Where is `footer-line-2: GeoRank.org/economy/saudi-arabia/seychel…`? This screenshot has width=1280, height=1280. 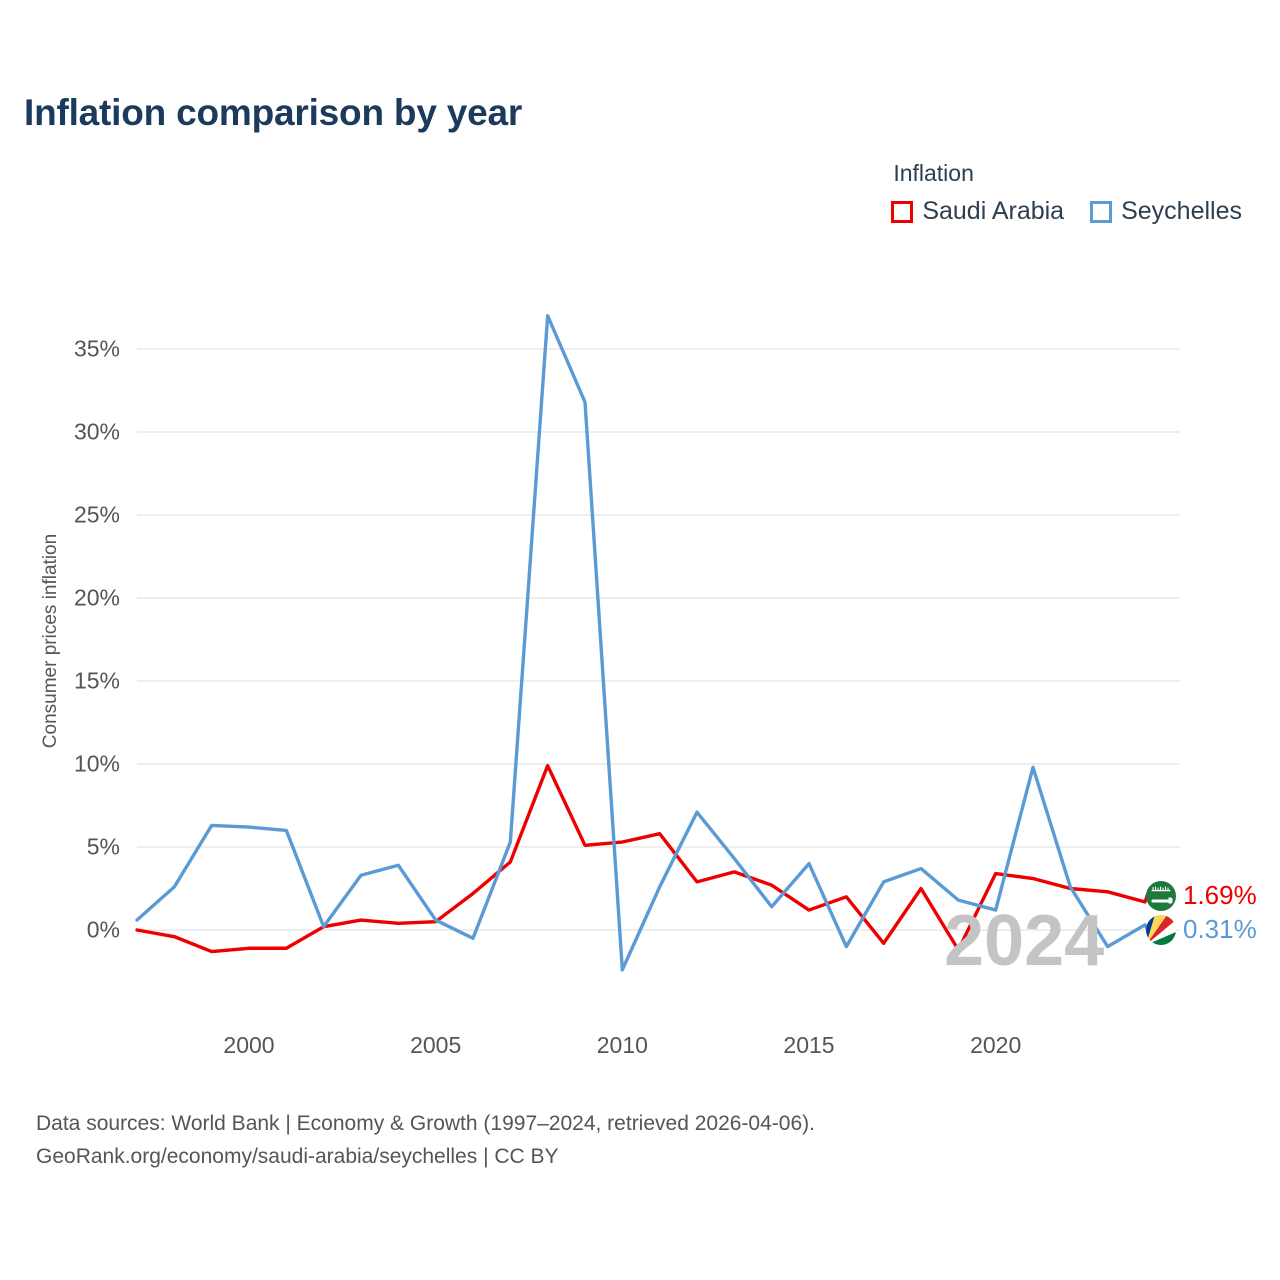 footer-line-2: GeoRank.org/economy/saudi-arabia/seychel… is located at coordinates (297, 1156).